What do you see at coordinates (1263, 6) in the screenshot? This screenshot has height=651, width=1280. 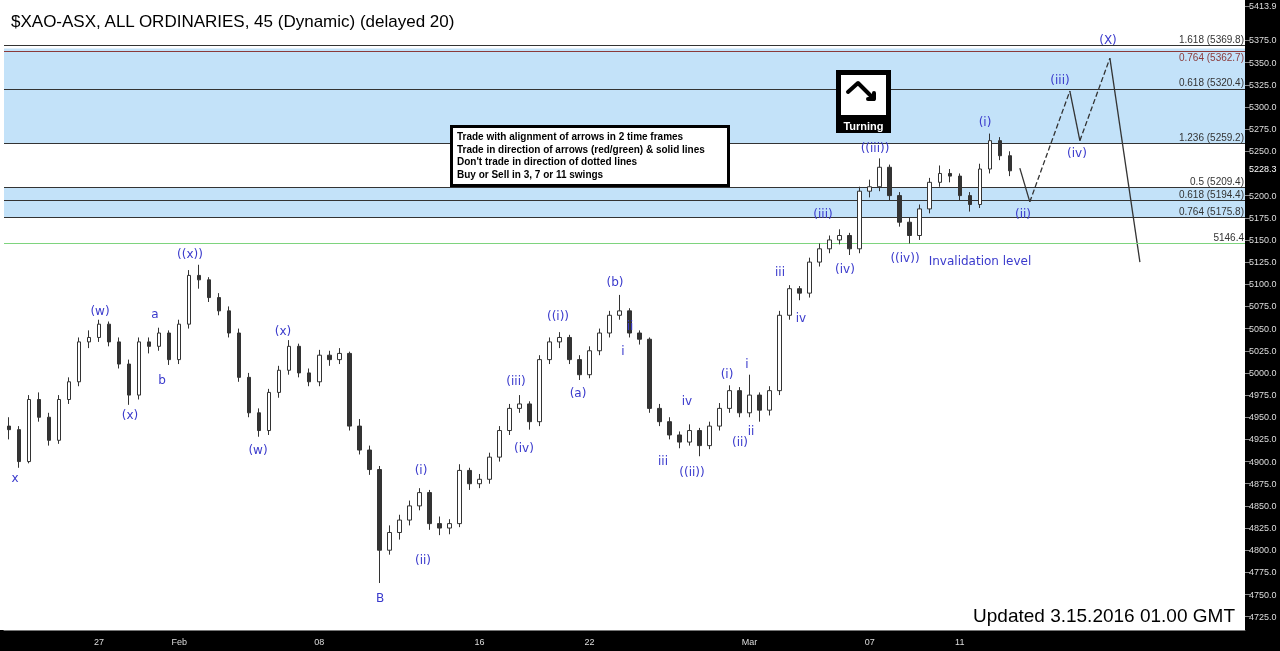 I see `y-tick-label: 5413.9` at bounding box center [1263, 6].